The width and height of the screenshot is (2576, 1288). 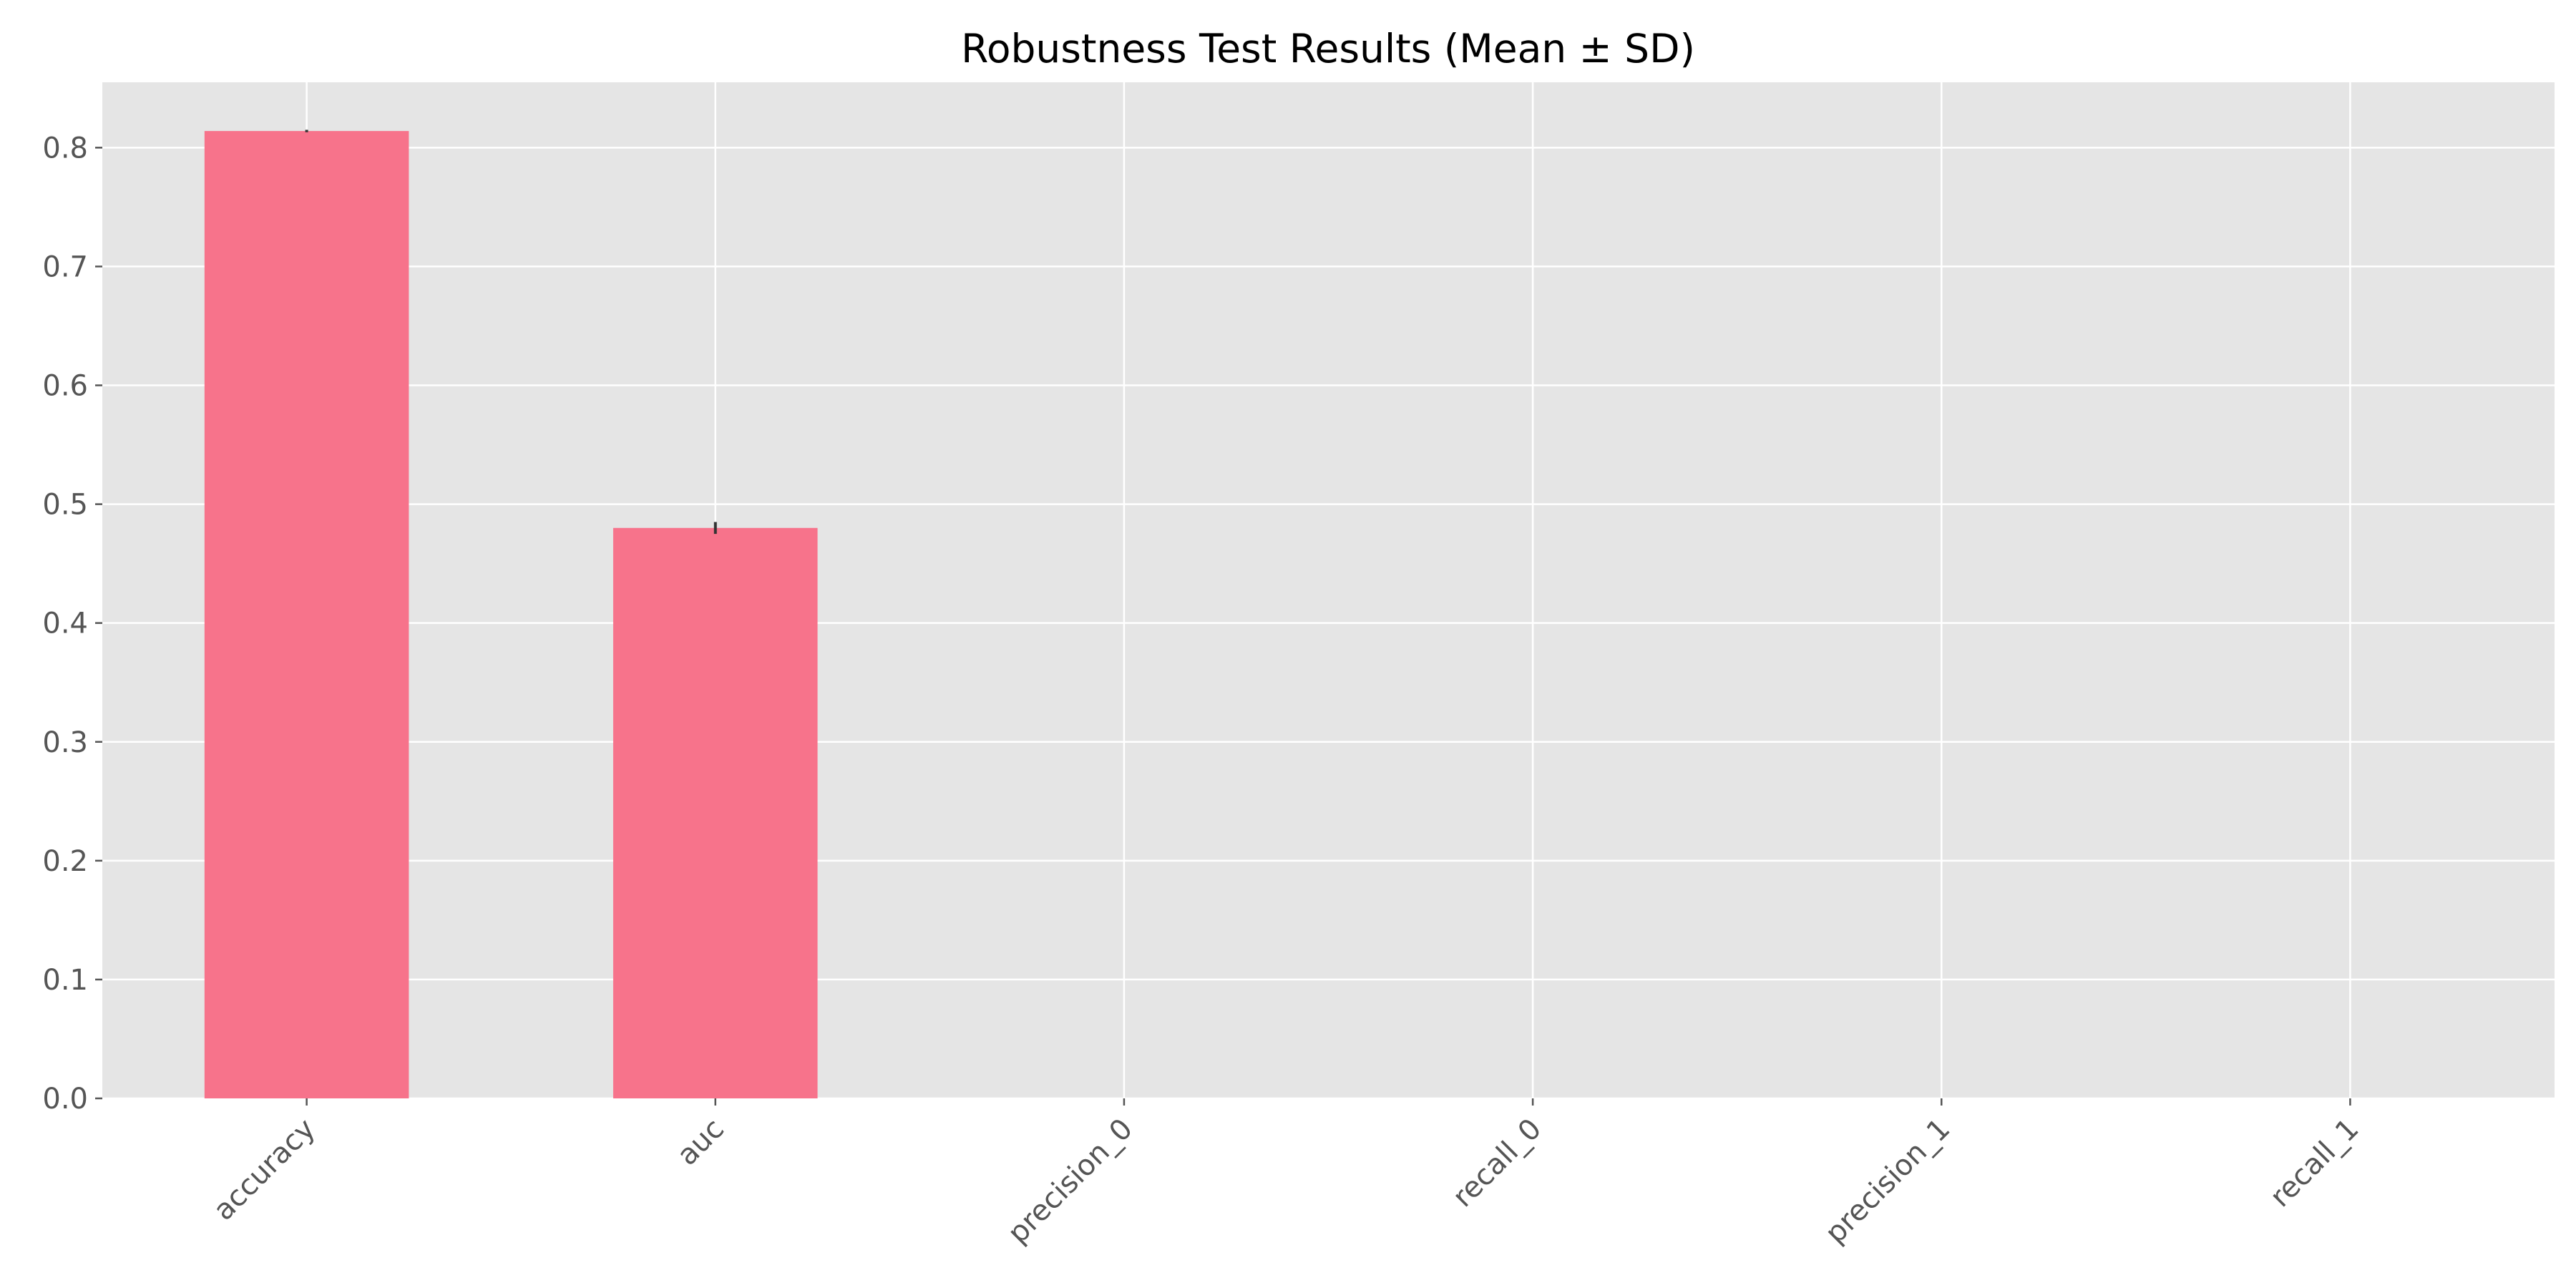 What do you see at coordinates (65, 742) in the screenshot?
I see `y-tick-label-3: 0.3` at bounding box center [65, 742].